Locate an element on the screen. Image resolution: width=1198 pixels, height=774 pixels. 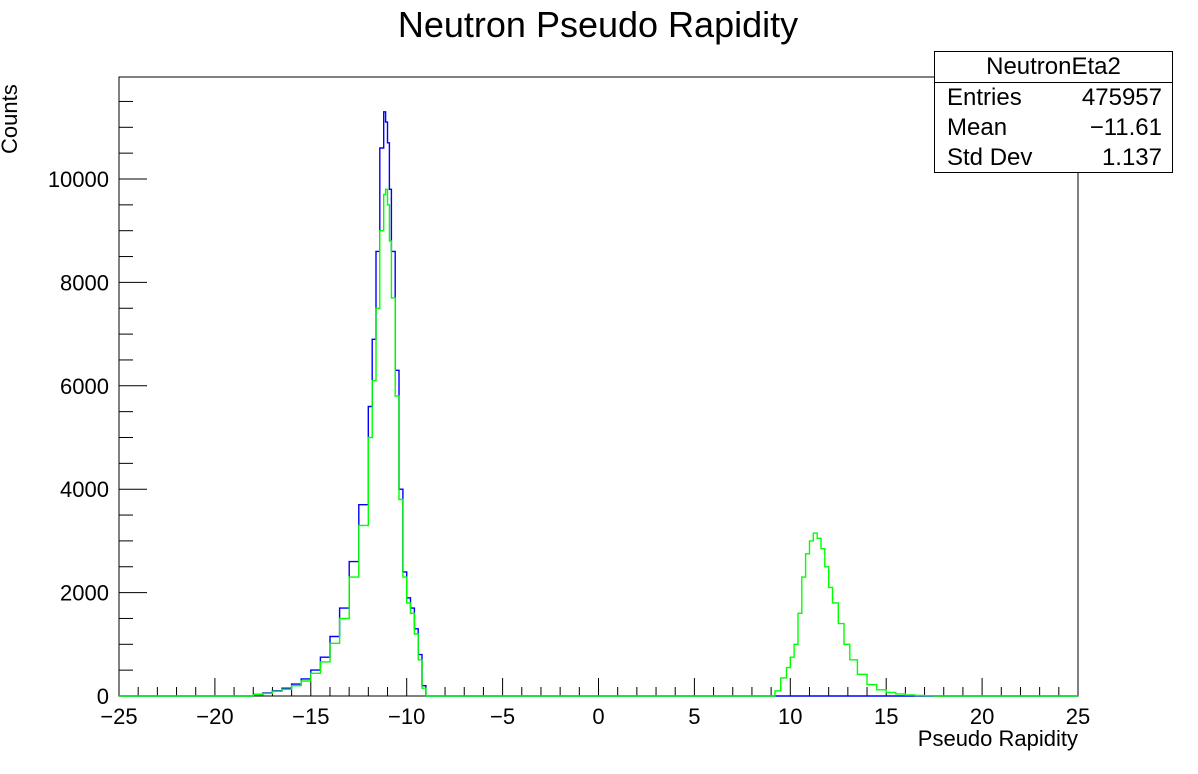
x-tick-label: 5 is located at coordinates (694, 716).